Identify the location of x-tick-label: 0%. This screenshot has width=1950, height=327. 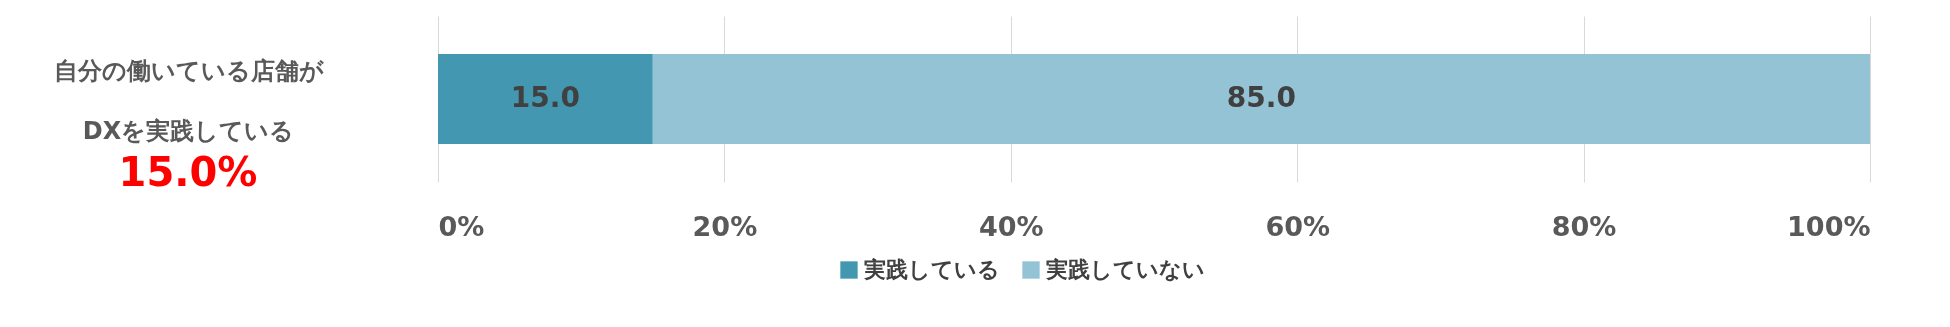
(461, 226).